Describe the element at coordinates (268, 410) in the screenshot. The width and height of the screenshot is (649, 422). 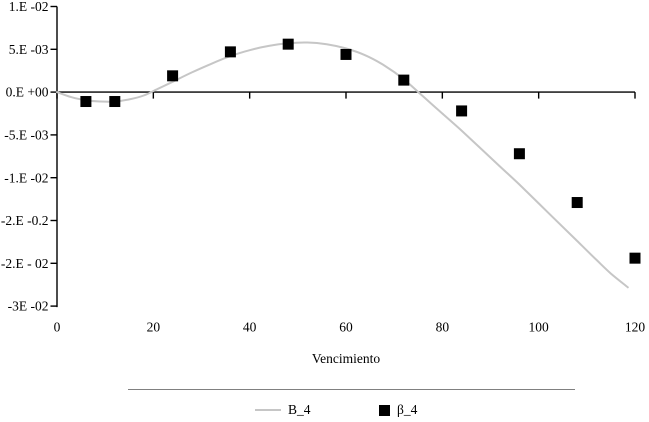
I see `line-marker-icon` at that location.